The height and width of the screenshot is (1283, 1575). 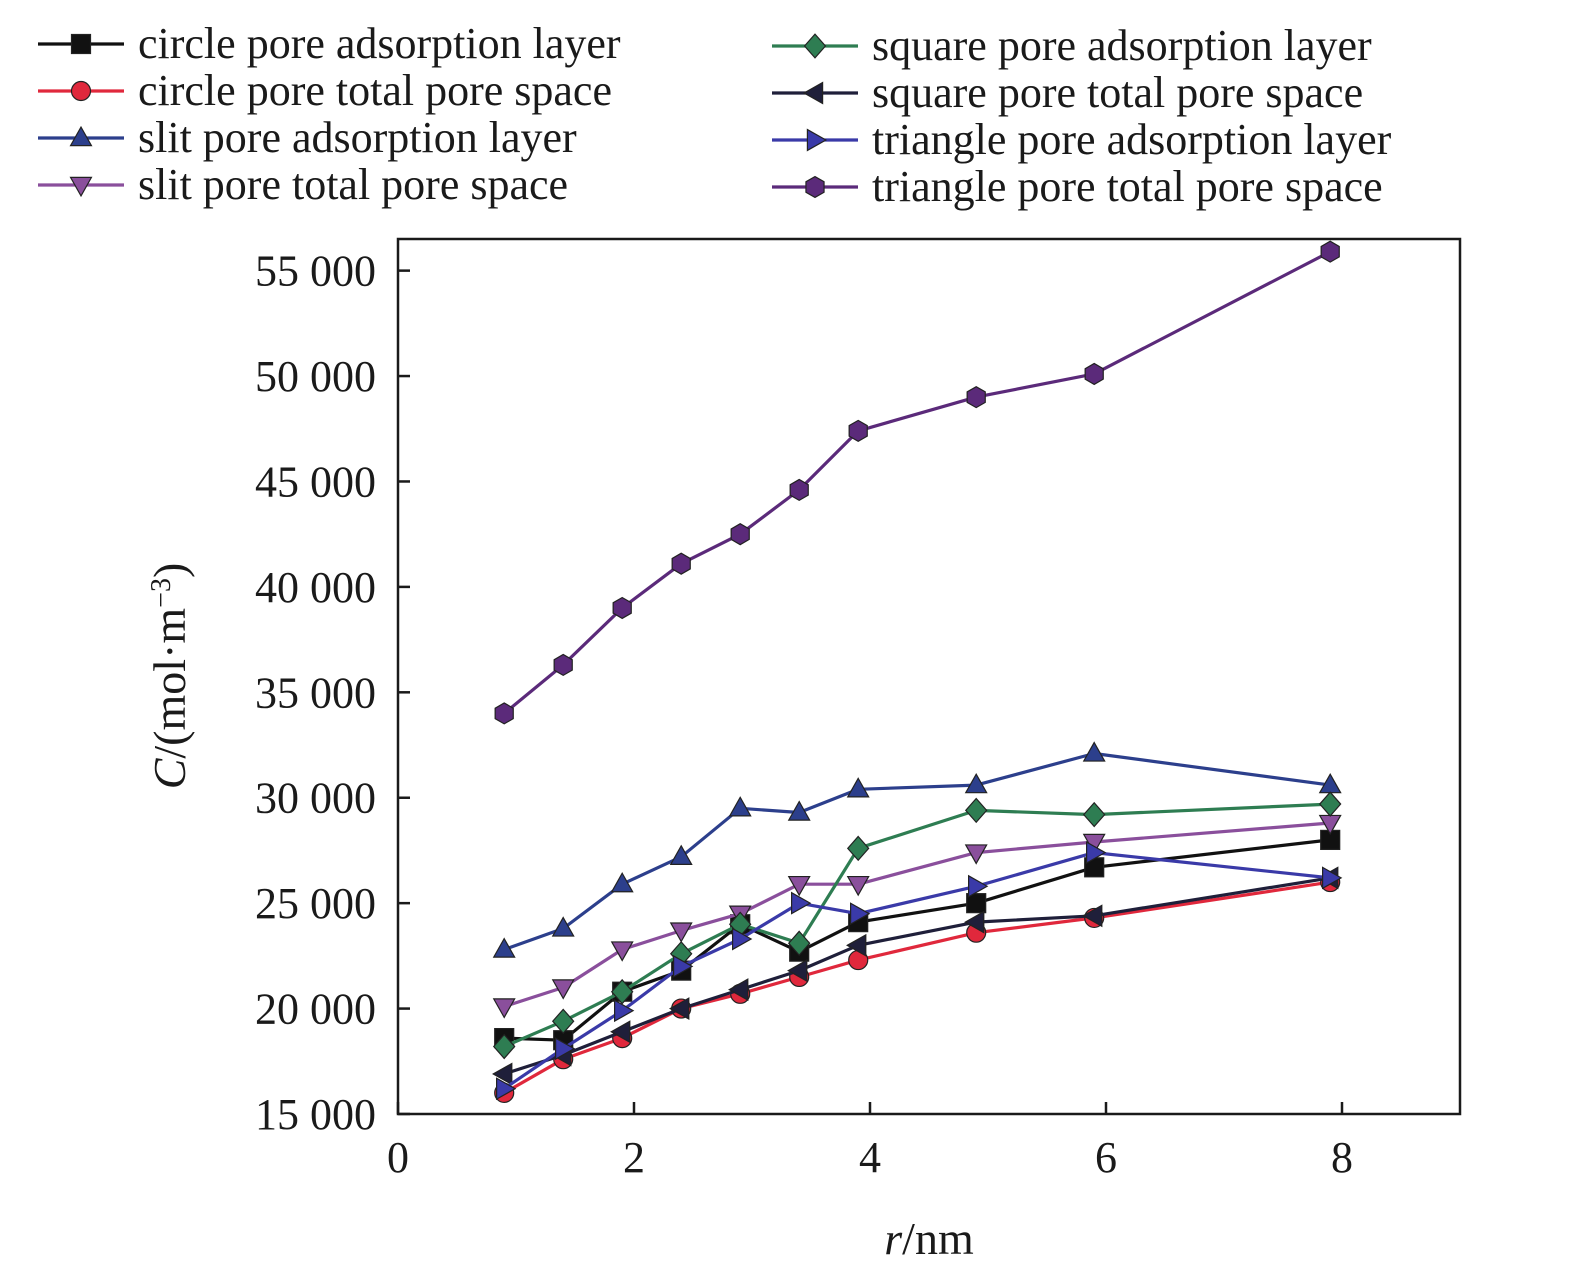 What do you see at coordinates (315, 1009) in the screenshot?
I see `y-tick-label: 20 000` at bounding box center [315, 1009].